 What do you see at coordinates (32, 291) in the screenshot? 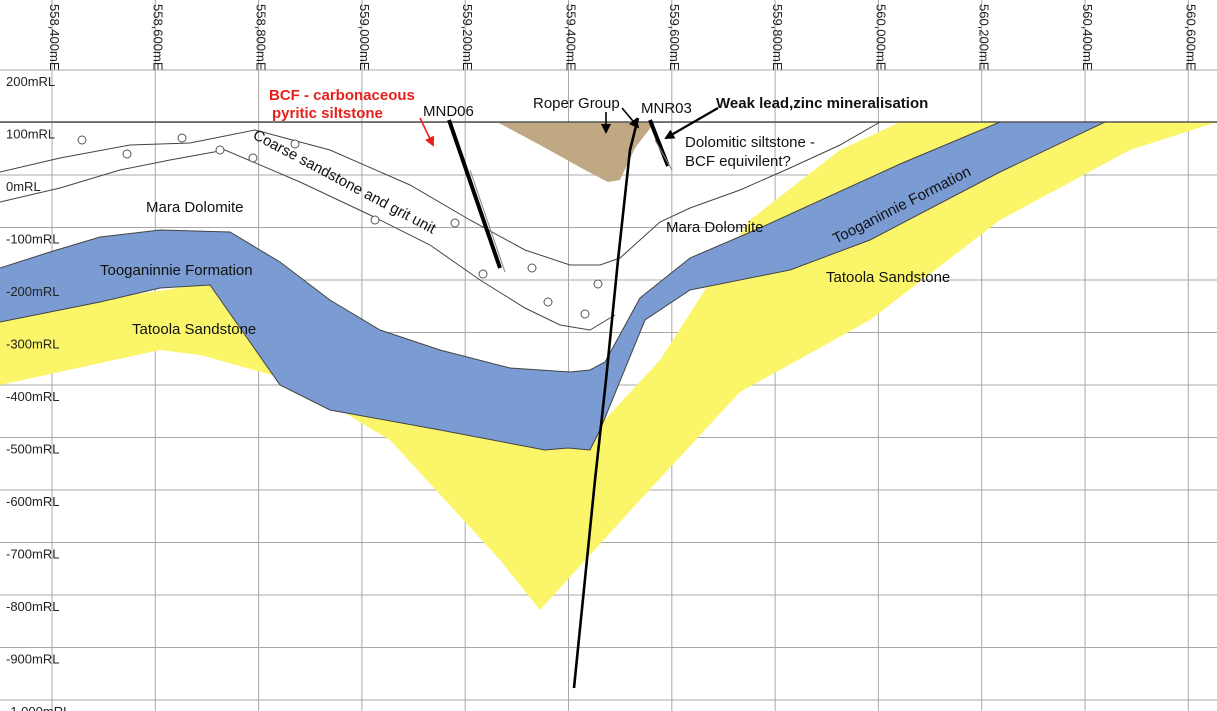
I see `rl-label: -200mRL` at bounding box center [32, 291].